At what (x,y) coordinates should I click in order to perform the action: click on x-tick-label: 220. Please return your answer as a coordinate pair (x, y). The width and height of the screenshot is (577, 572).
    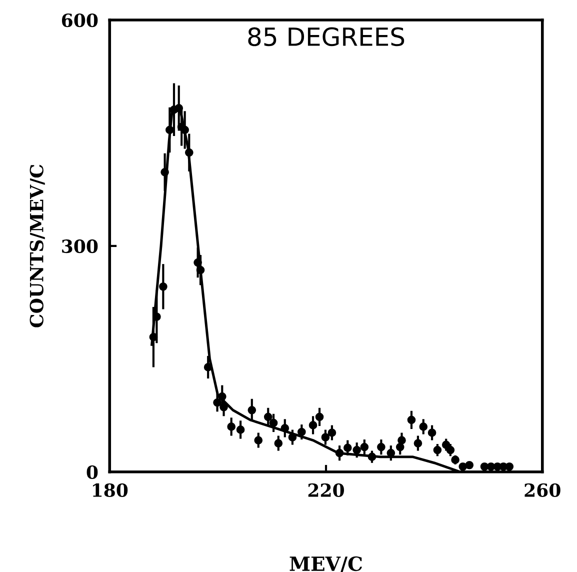
    Looking at the image, I should click on (326, 490).